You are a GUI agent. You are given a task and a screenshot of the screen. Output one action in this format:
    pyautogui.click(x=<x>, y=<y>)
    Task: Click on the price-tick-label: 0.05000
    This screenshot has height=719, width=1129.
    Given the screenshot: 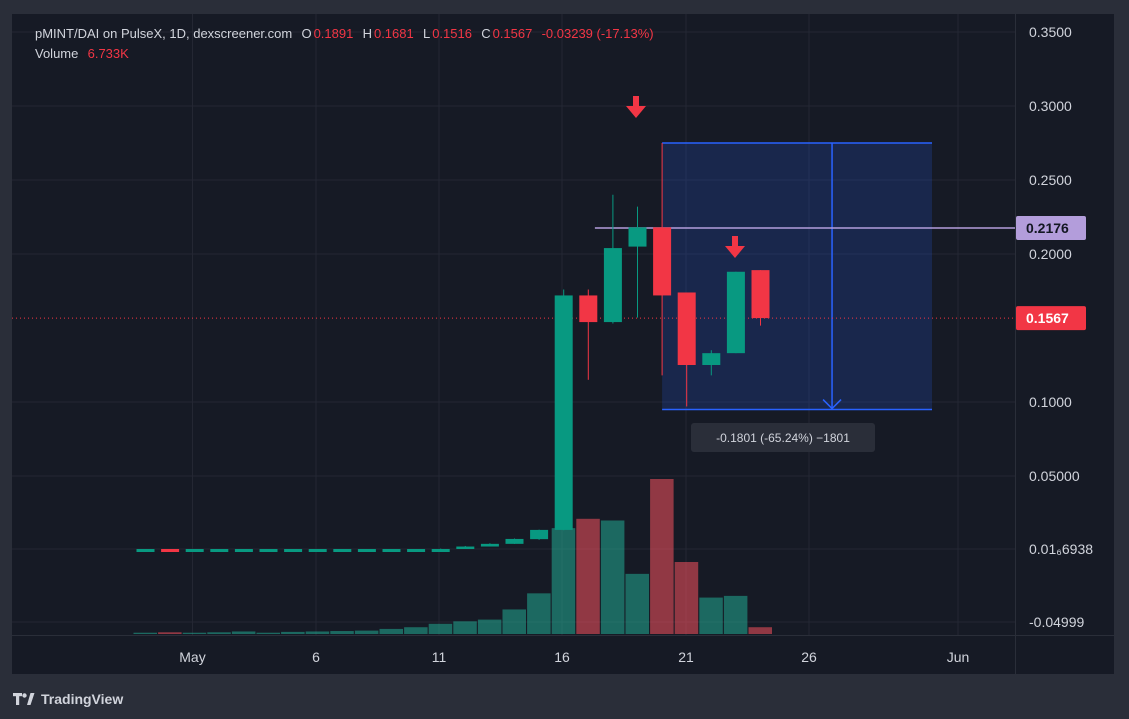 What is the action you would take?
    pyautogui.click(x=1054, y=476)
    